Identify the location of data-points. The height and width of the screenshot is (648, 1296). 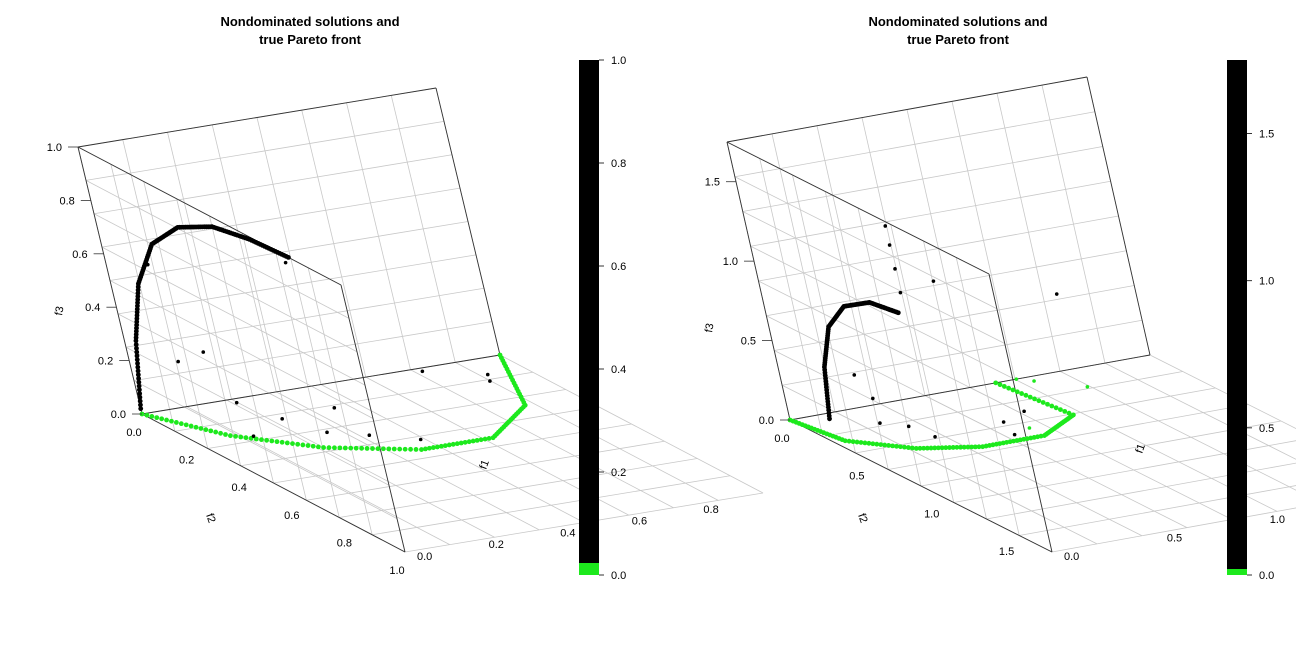
(938, 337).